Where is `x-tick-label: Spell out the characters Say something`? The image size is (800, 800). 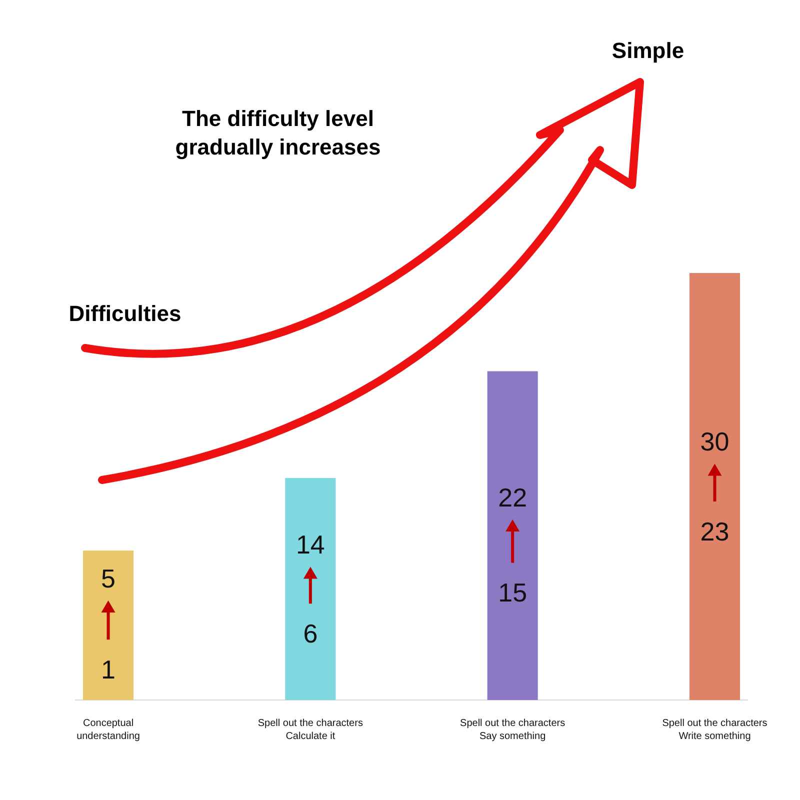
x-tick-label: Spell out the characters Say something is located at coordinates (513, 730).